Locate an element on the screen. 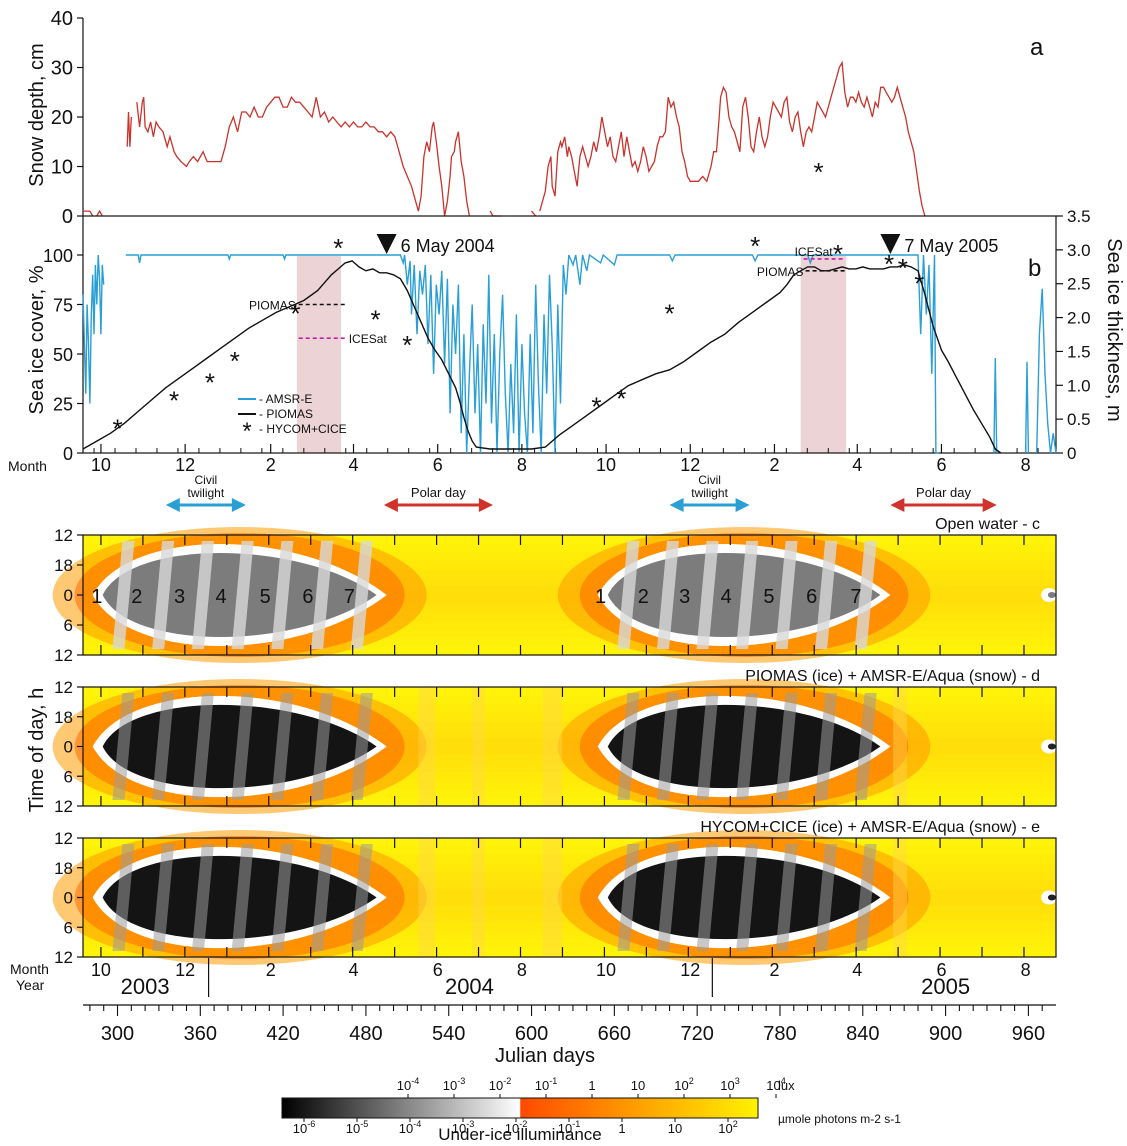  panel-b-month-label: Month is located at coordinates (27, 466).